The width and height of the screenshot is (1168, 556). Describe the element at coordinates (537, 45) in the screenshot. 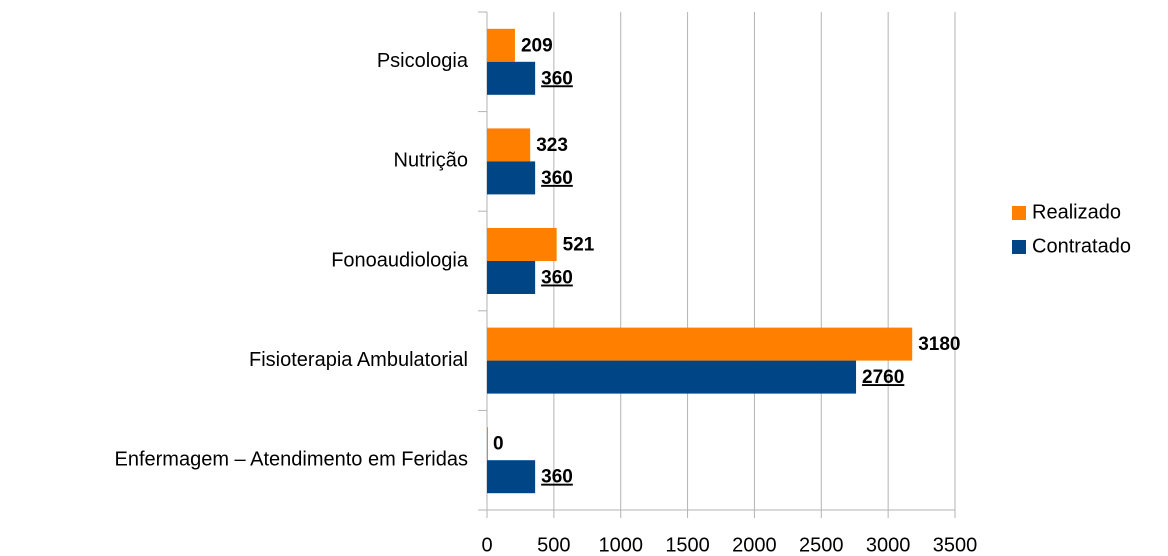

I see `value-label: 209` at that location.